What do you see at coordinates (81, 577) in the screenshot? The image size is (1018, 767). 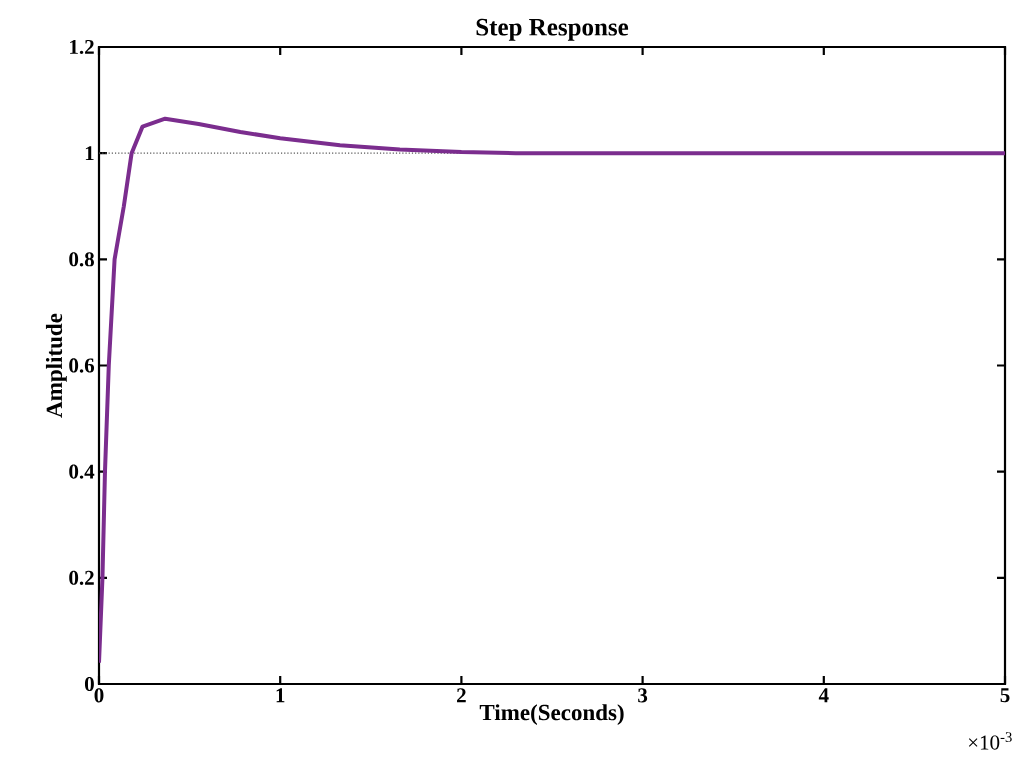 I see `y-tick-label: 0.2` at bounding box center [81, 577].